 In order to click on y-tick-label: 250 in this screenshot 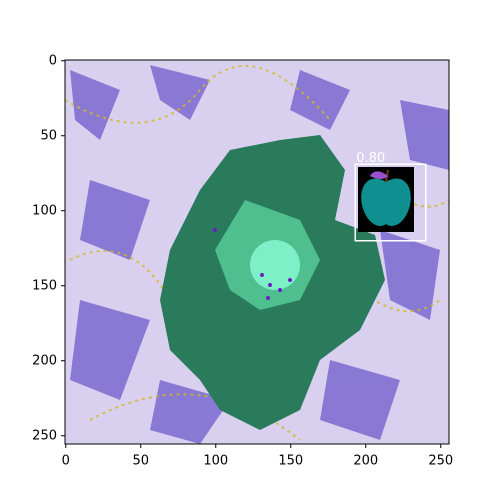, I will do `click(44, 435)`.